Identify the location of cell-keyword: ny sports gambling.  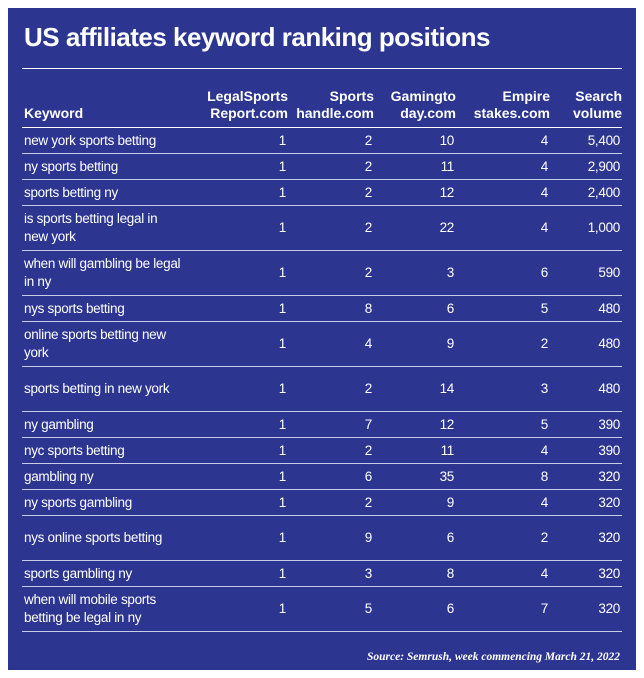
(105, 502).